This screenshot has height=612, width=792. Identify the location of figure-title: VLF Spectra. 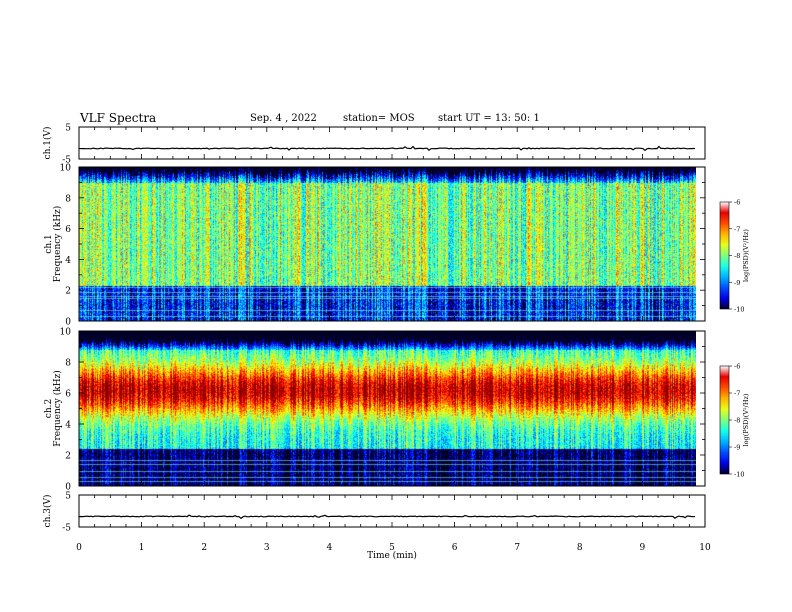
(118, 118).